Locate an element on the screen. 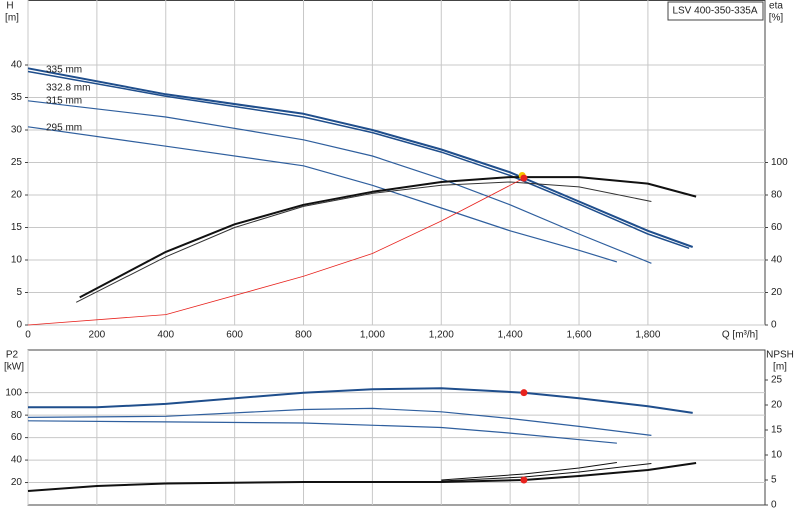  x-tick-label: 1,800 is located at coordinates (647, 335).